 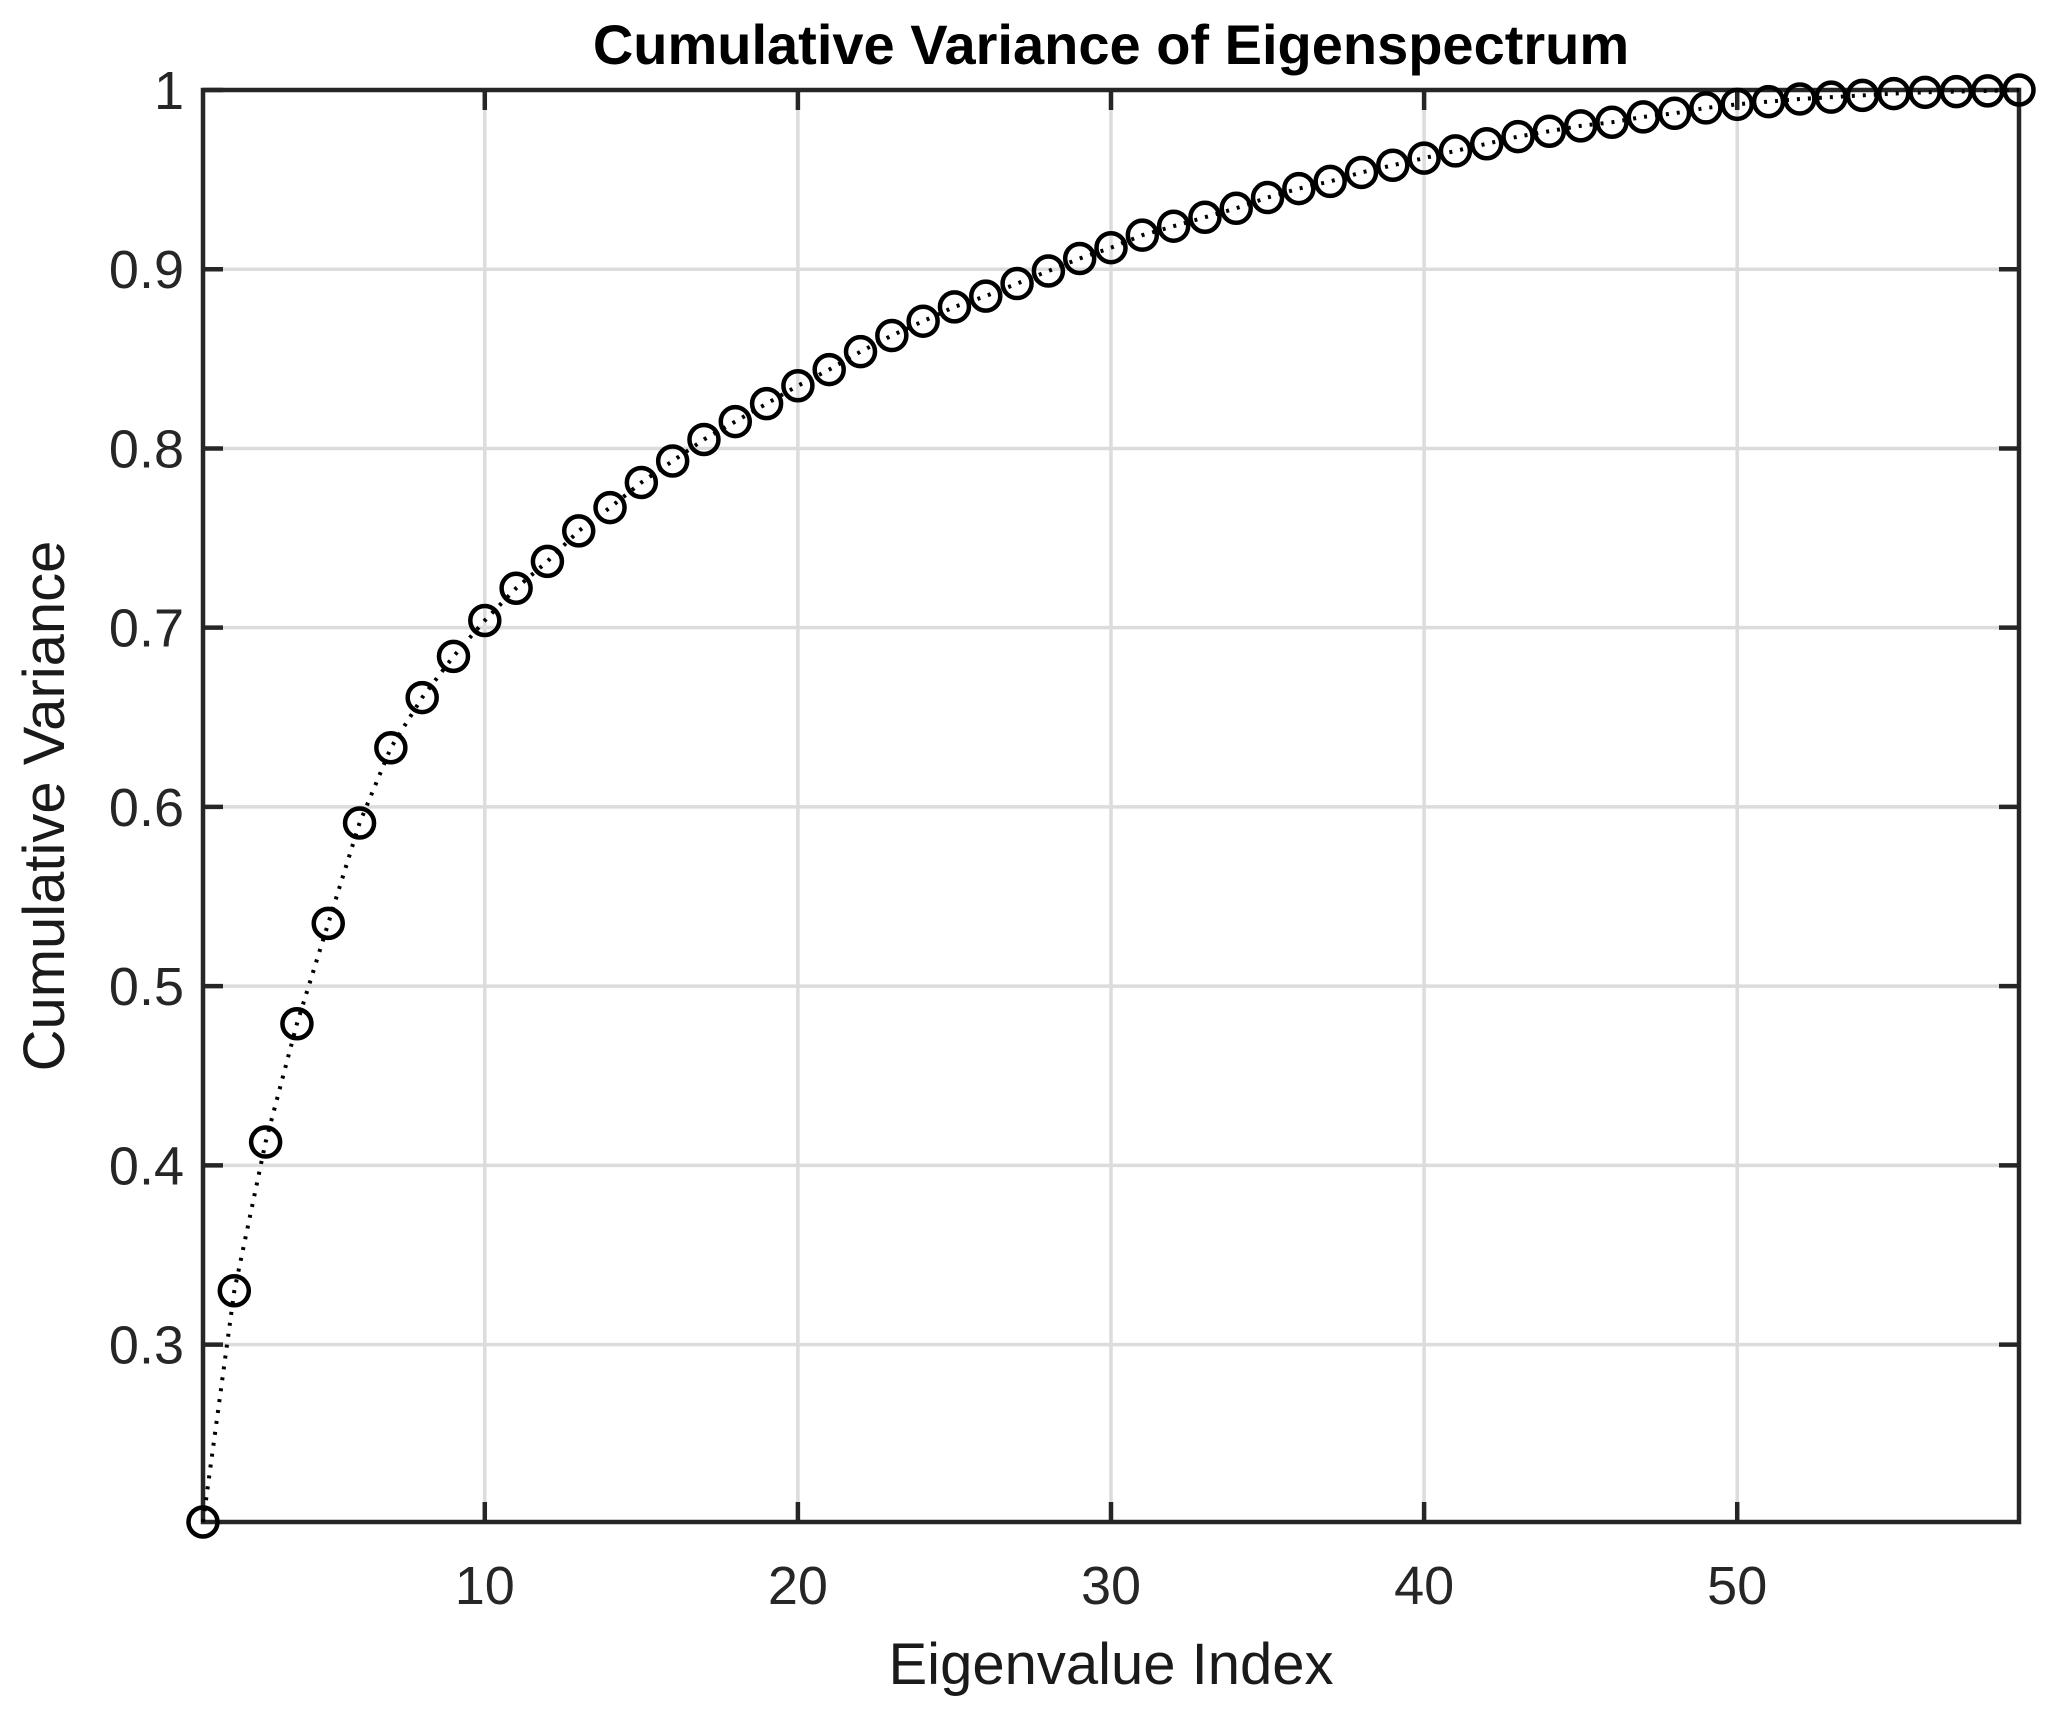 I want to click on x-tick-label: 50, so click(x=1737, y=1586).